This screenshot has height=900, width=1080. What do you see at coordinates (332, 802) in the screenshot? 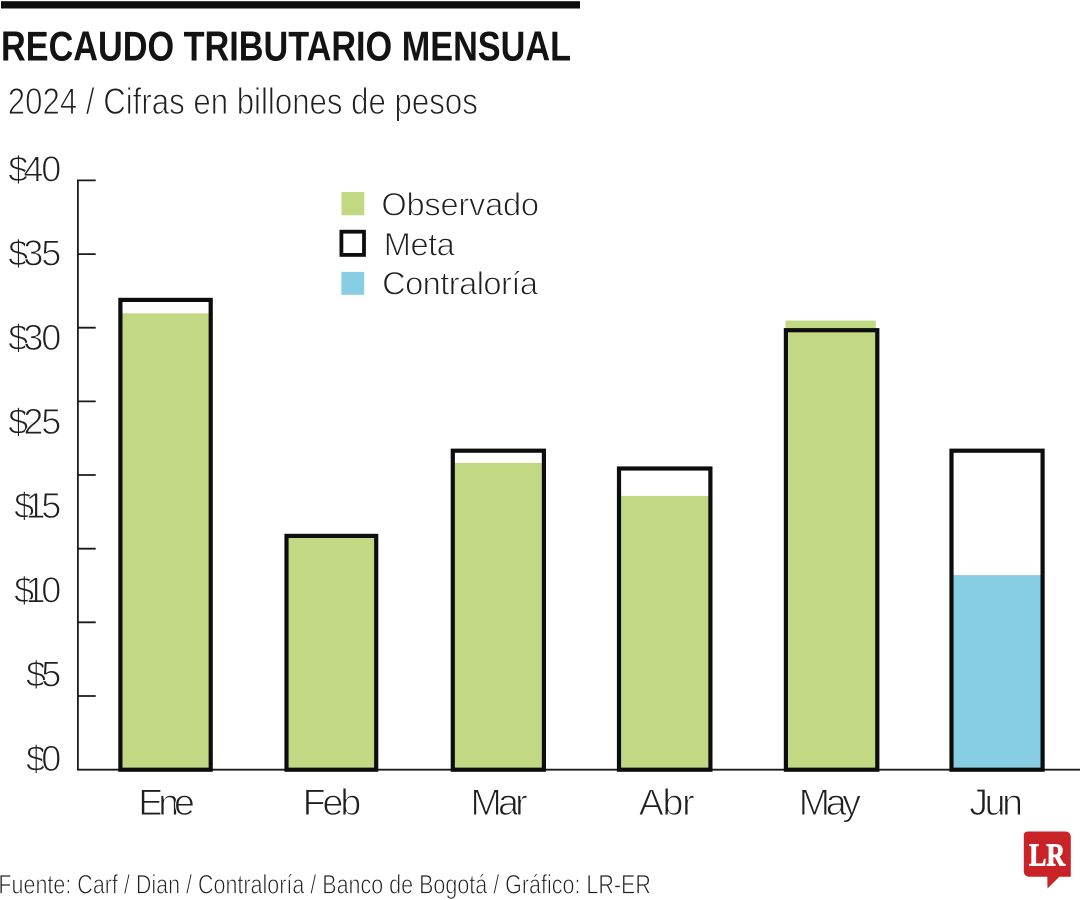
I see `svg-text: Feb` at bounding box center [332, 802].